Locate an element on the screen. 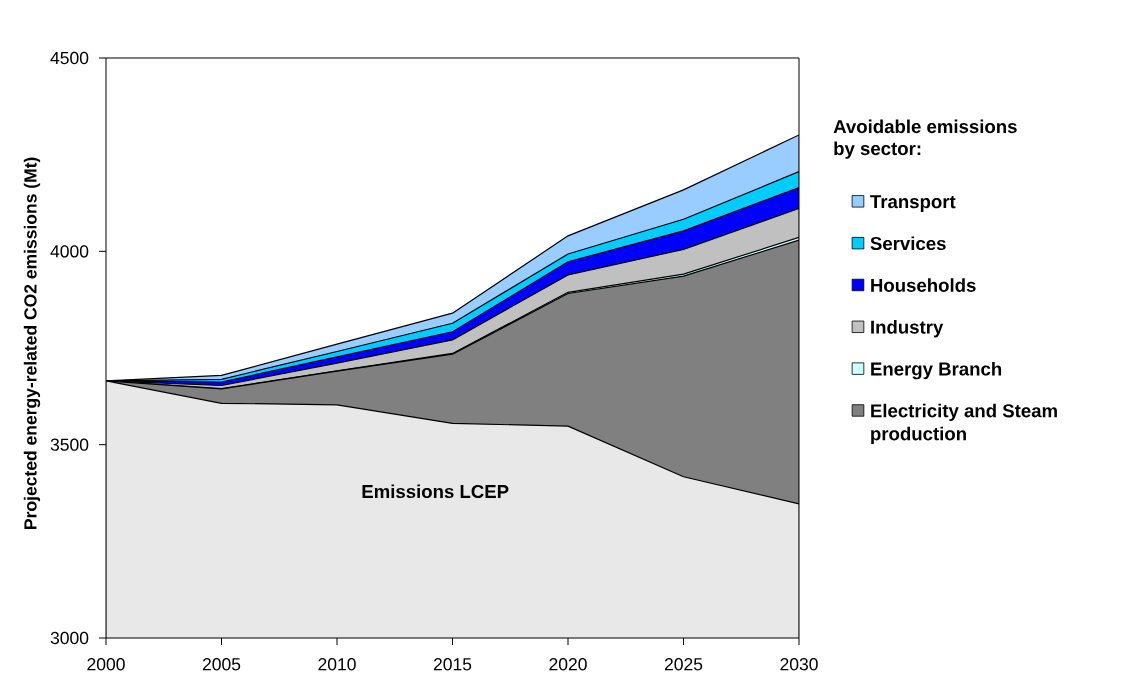  legend-label: Transport is located at coordinates (913, 203).